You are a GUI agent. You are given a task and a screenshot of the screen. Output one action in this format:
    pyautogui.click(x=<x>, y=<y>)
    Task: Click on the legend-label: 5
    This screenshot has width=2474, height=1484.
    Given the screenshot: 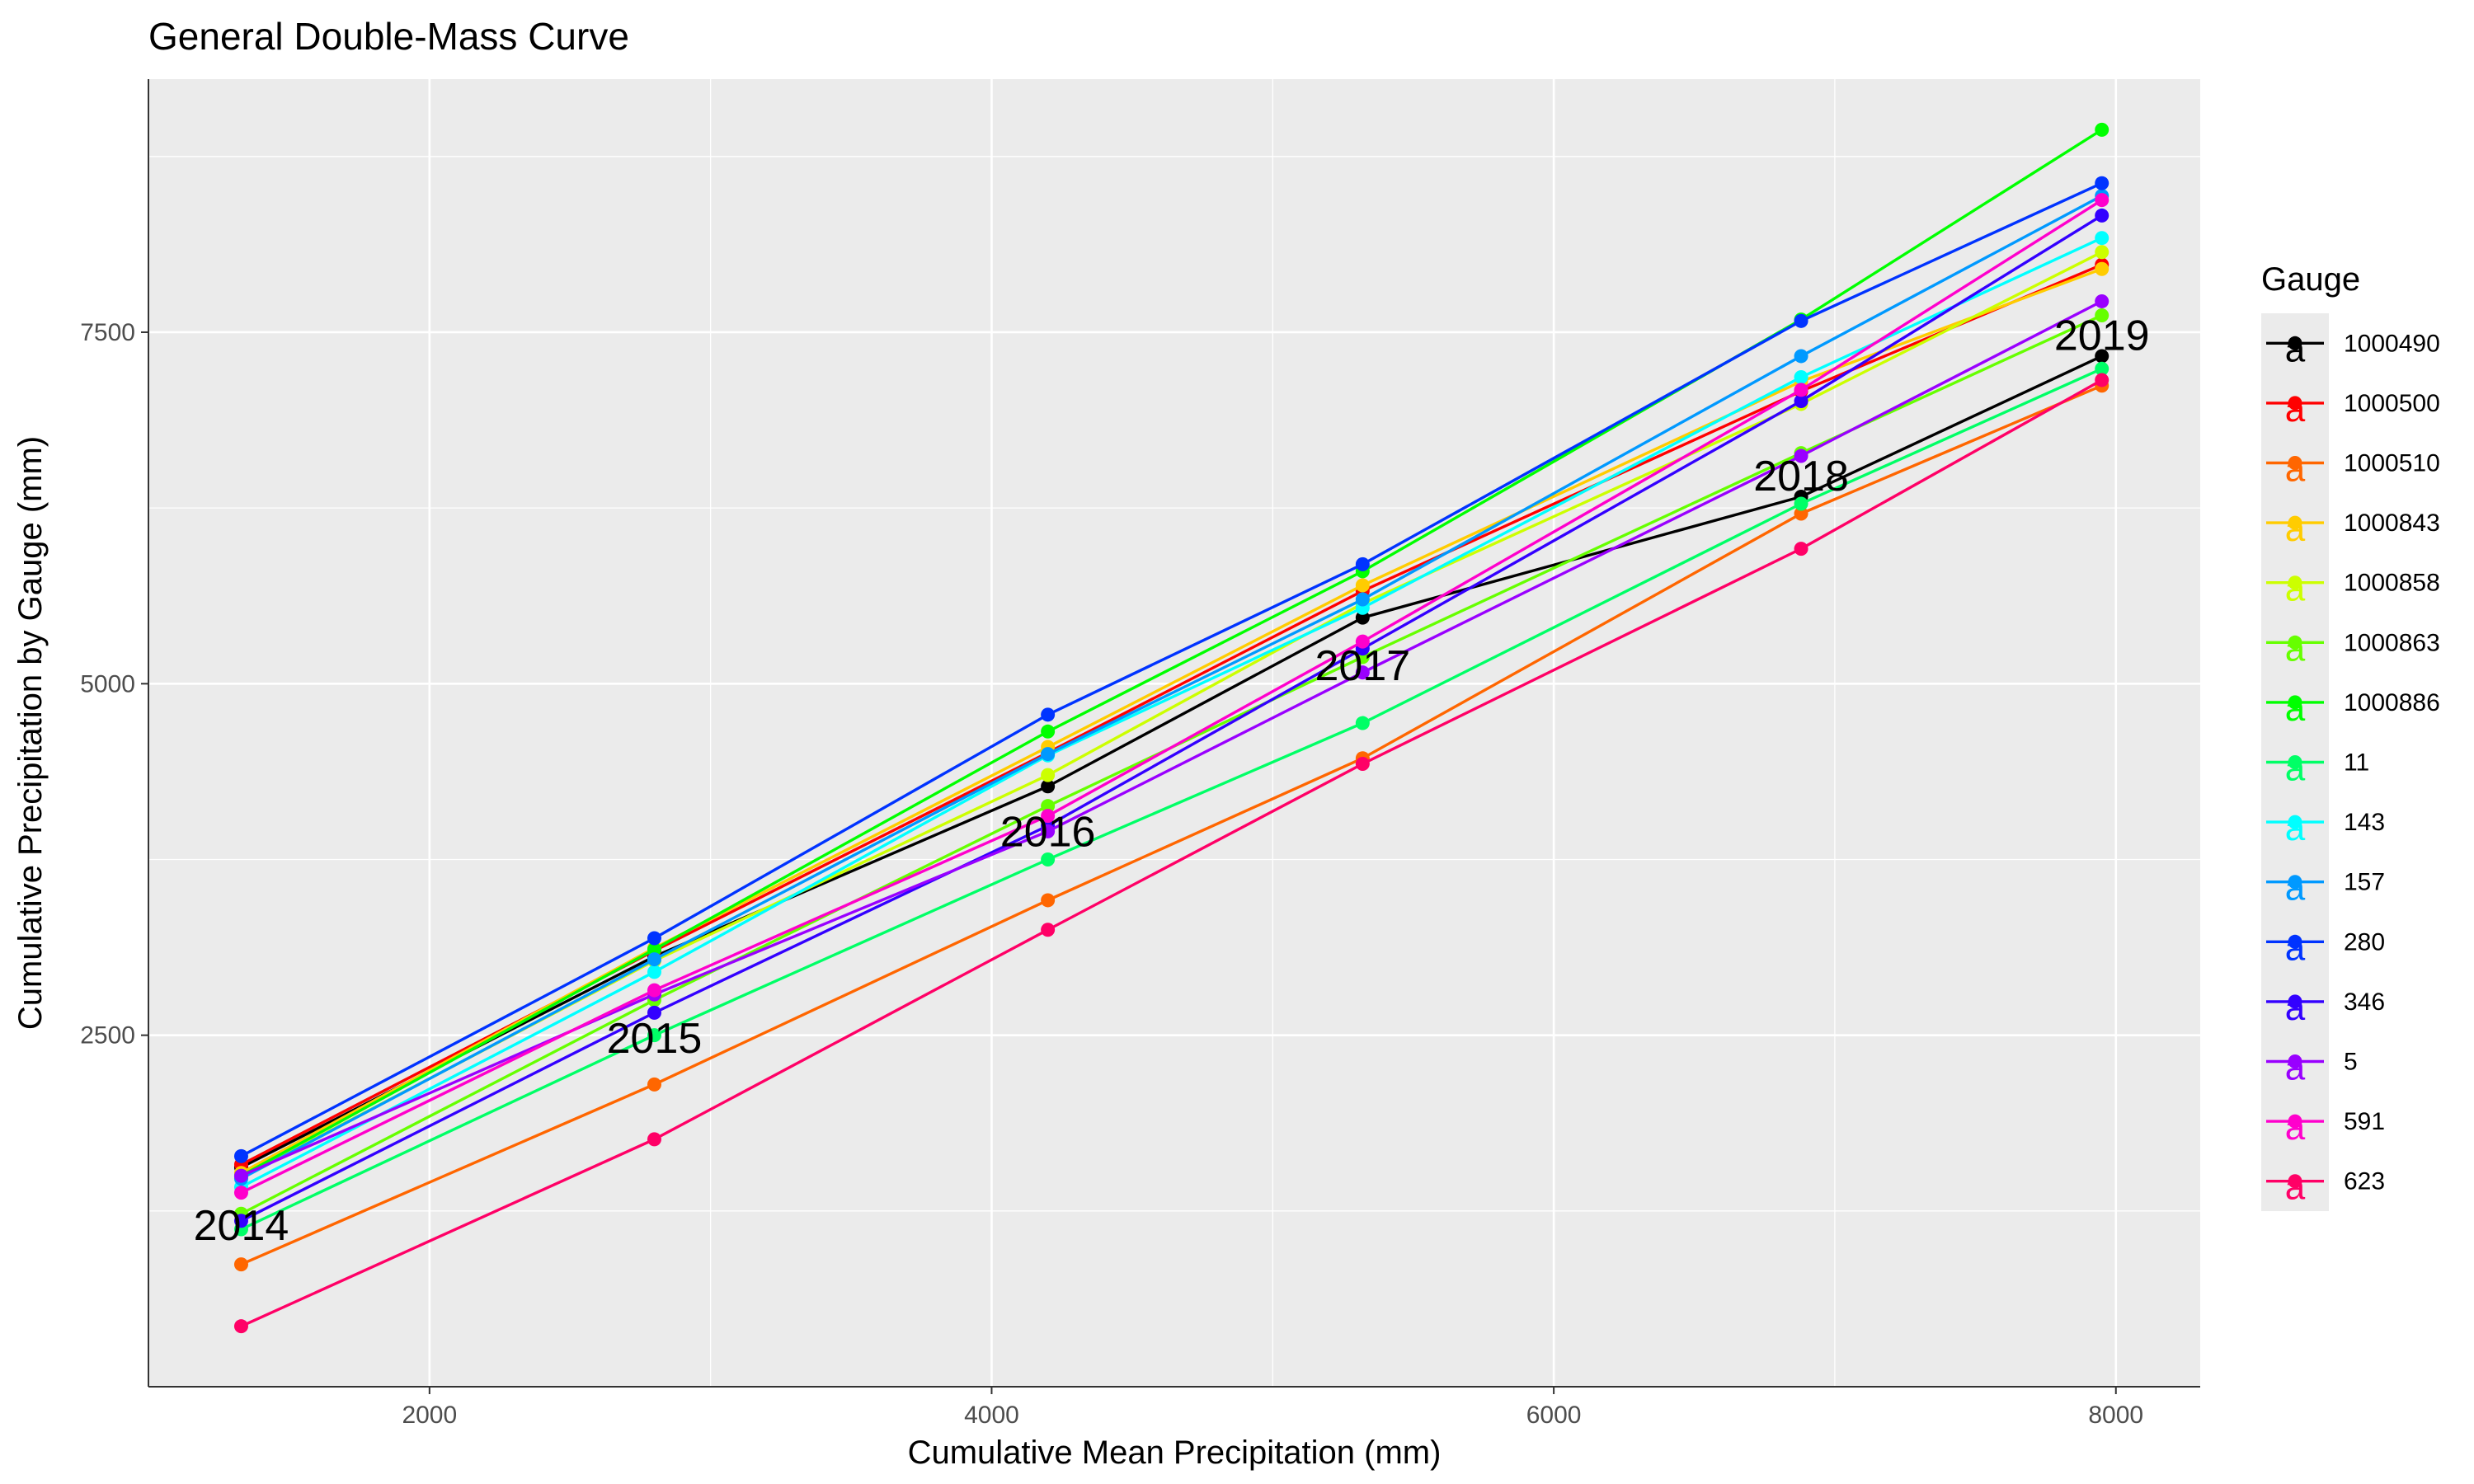 What is the action you would take?
    pyautogui.click(x=2351, y=1062)
    